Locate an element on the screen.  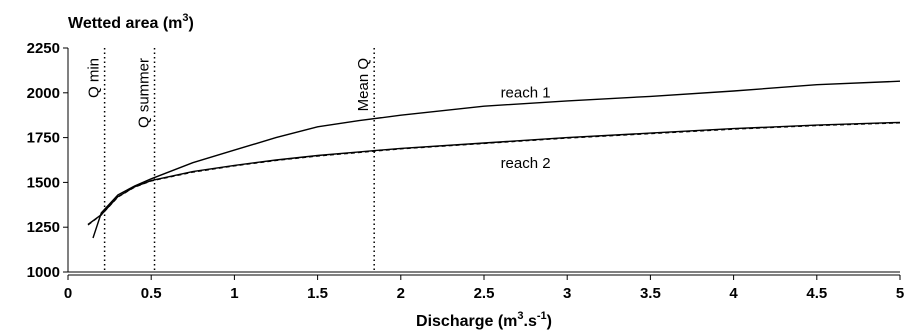
x-tick-label: 5 is located at coordinates (900, 293).